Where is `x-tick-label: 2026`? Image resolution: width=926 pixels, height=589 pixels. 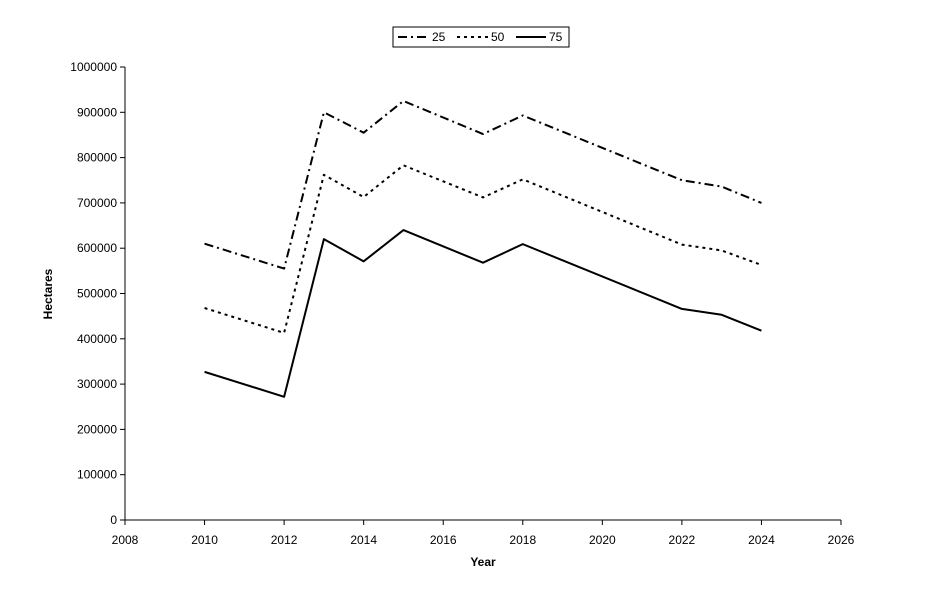 x-tick-label: 2026 is located at coordinates (841, 540).